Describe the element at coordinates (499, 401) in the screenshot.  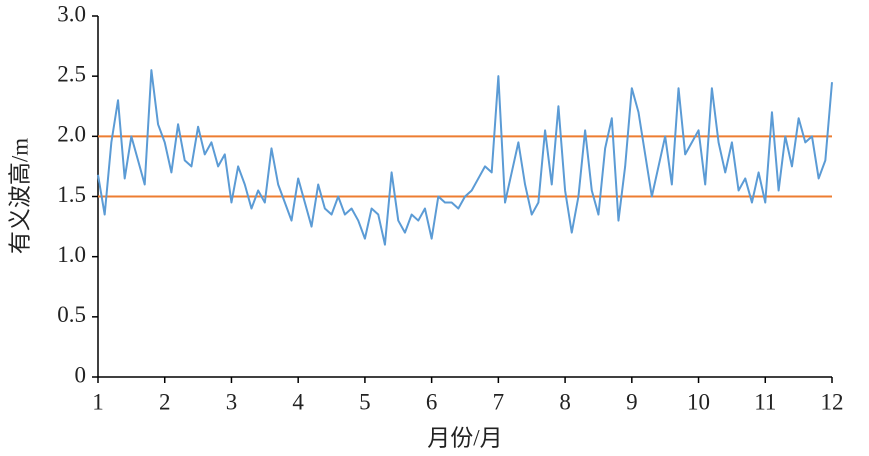
I see `x-tick-label: 7` at that location.